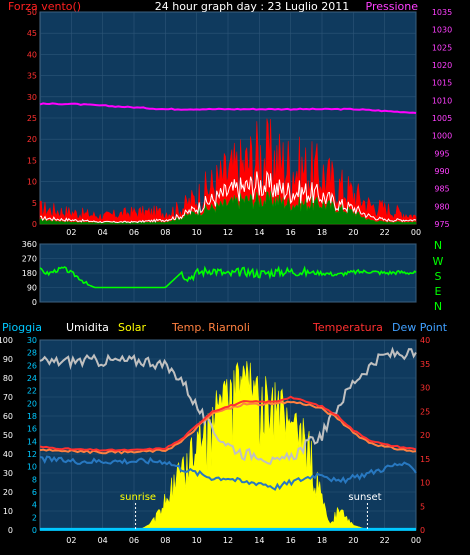 This screenshot has height=555, width=470. What do you see at coordinates (32, 33) in the screenshot?
I see `wind-tick-label: 45` at bounding box center [32, 33].